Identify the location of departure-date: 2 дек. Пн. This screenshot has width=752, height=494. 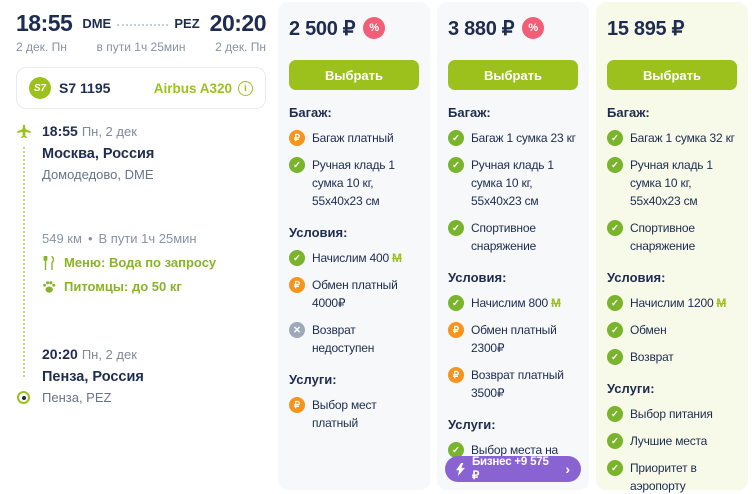
(41, 47).